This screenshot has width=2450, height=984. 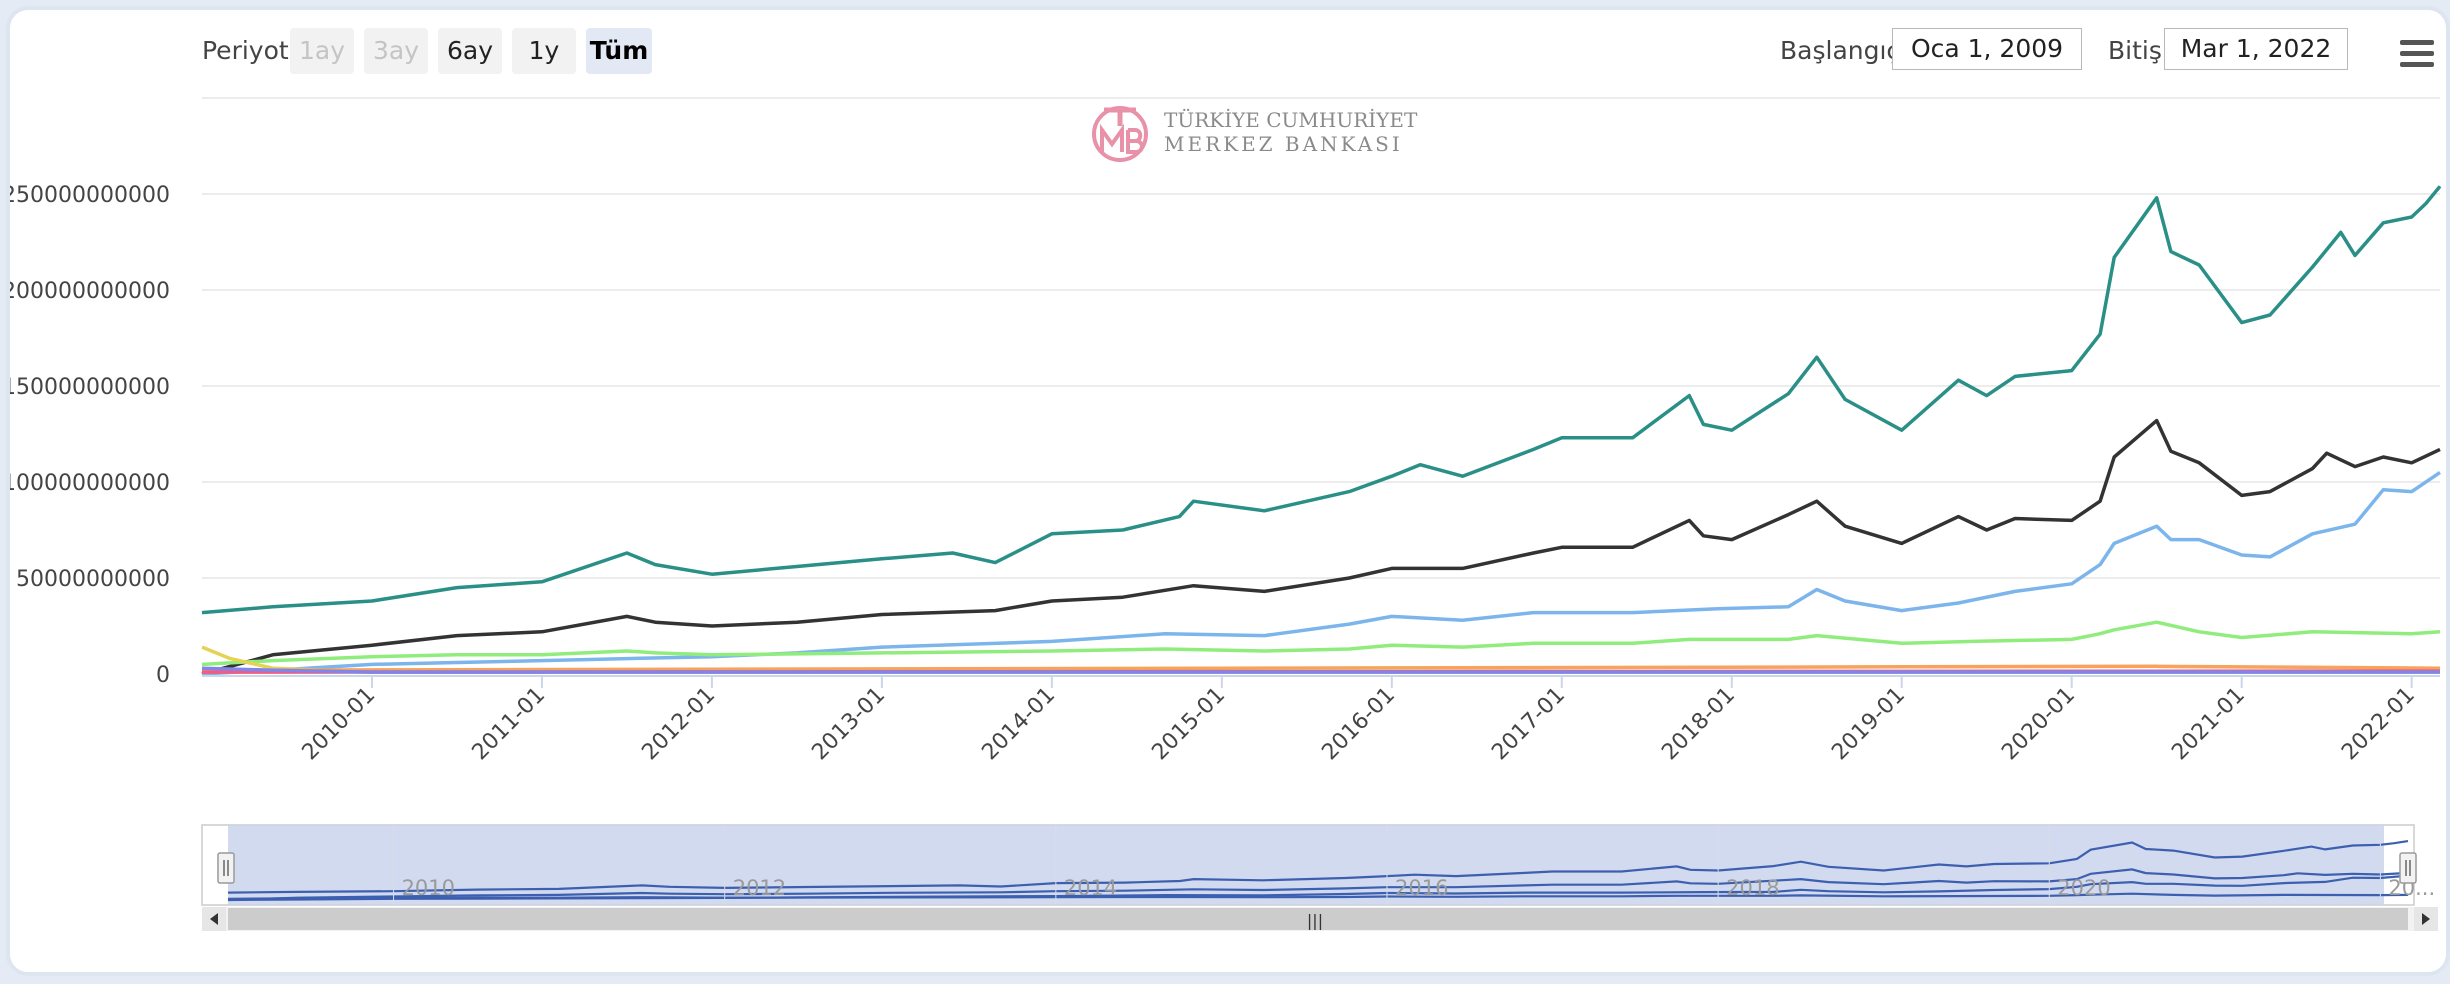 What do you see at coordinates (678, 724) in the screenshot?
I see `x-tick-label: 2012-01` at bounding box center [678, 724].